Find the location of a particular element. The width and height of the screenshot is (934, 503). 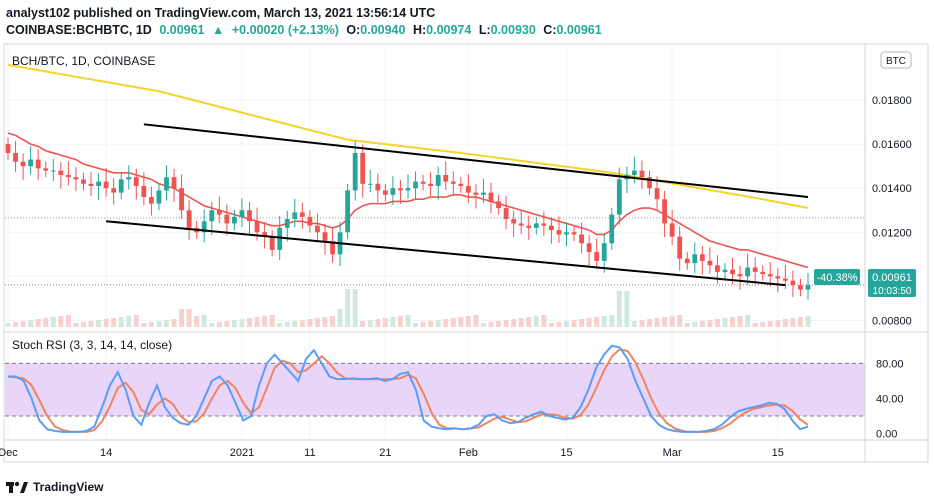

footer: TradingView is located at coordinates (54, 487).